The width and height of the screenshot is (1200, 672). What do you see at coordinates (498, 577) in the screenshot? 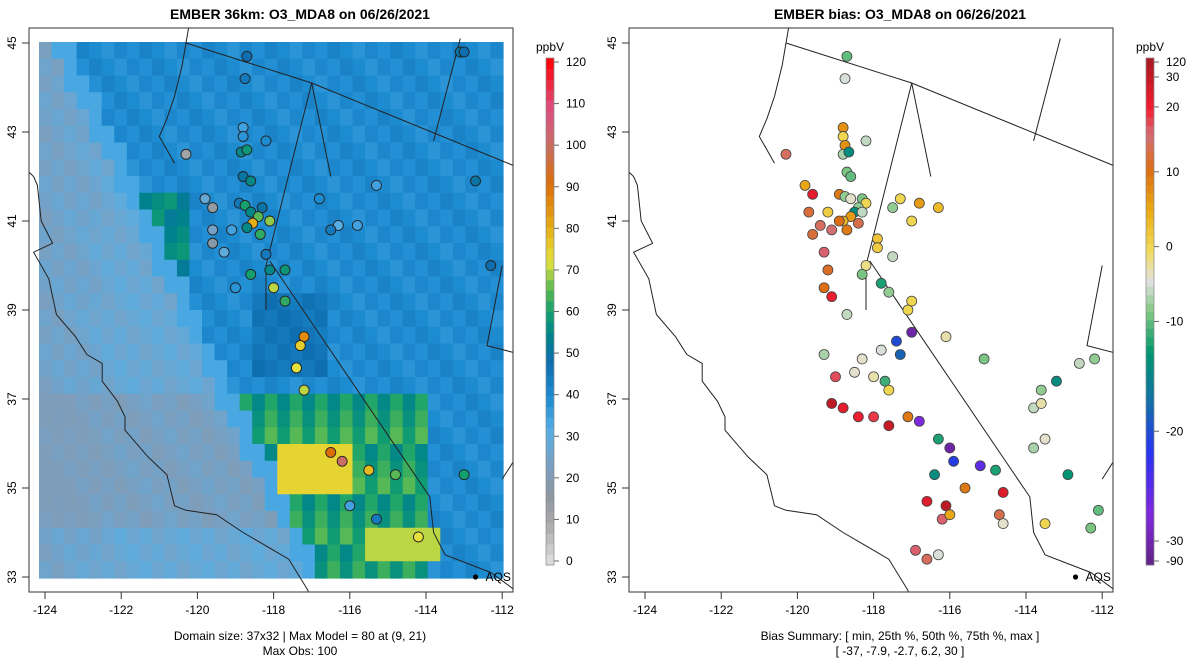
I see `model-aqs-legend-label: AQS` at bounding box center [498, 577].